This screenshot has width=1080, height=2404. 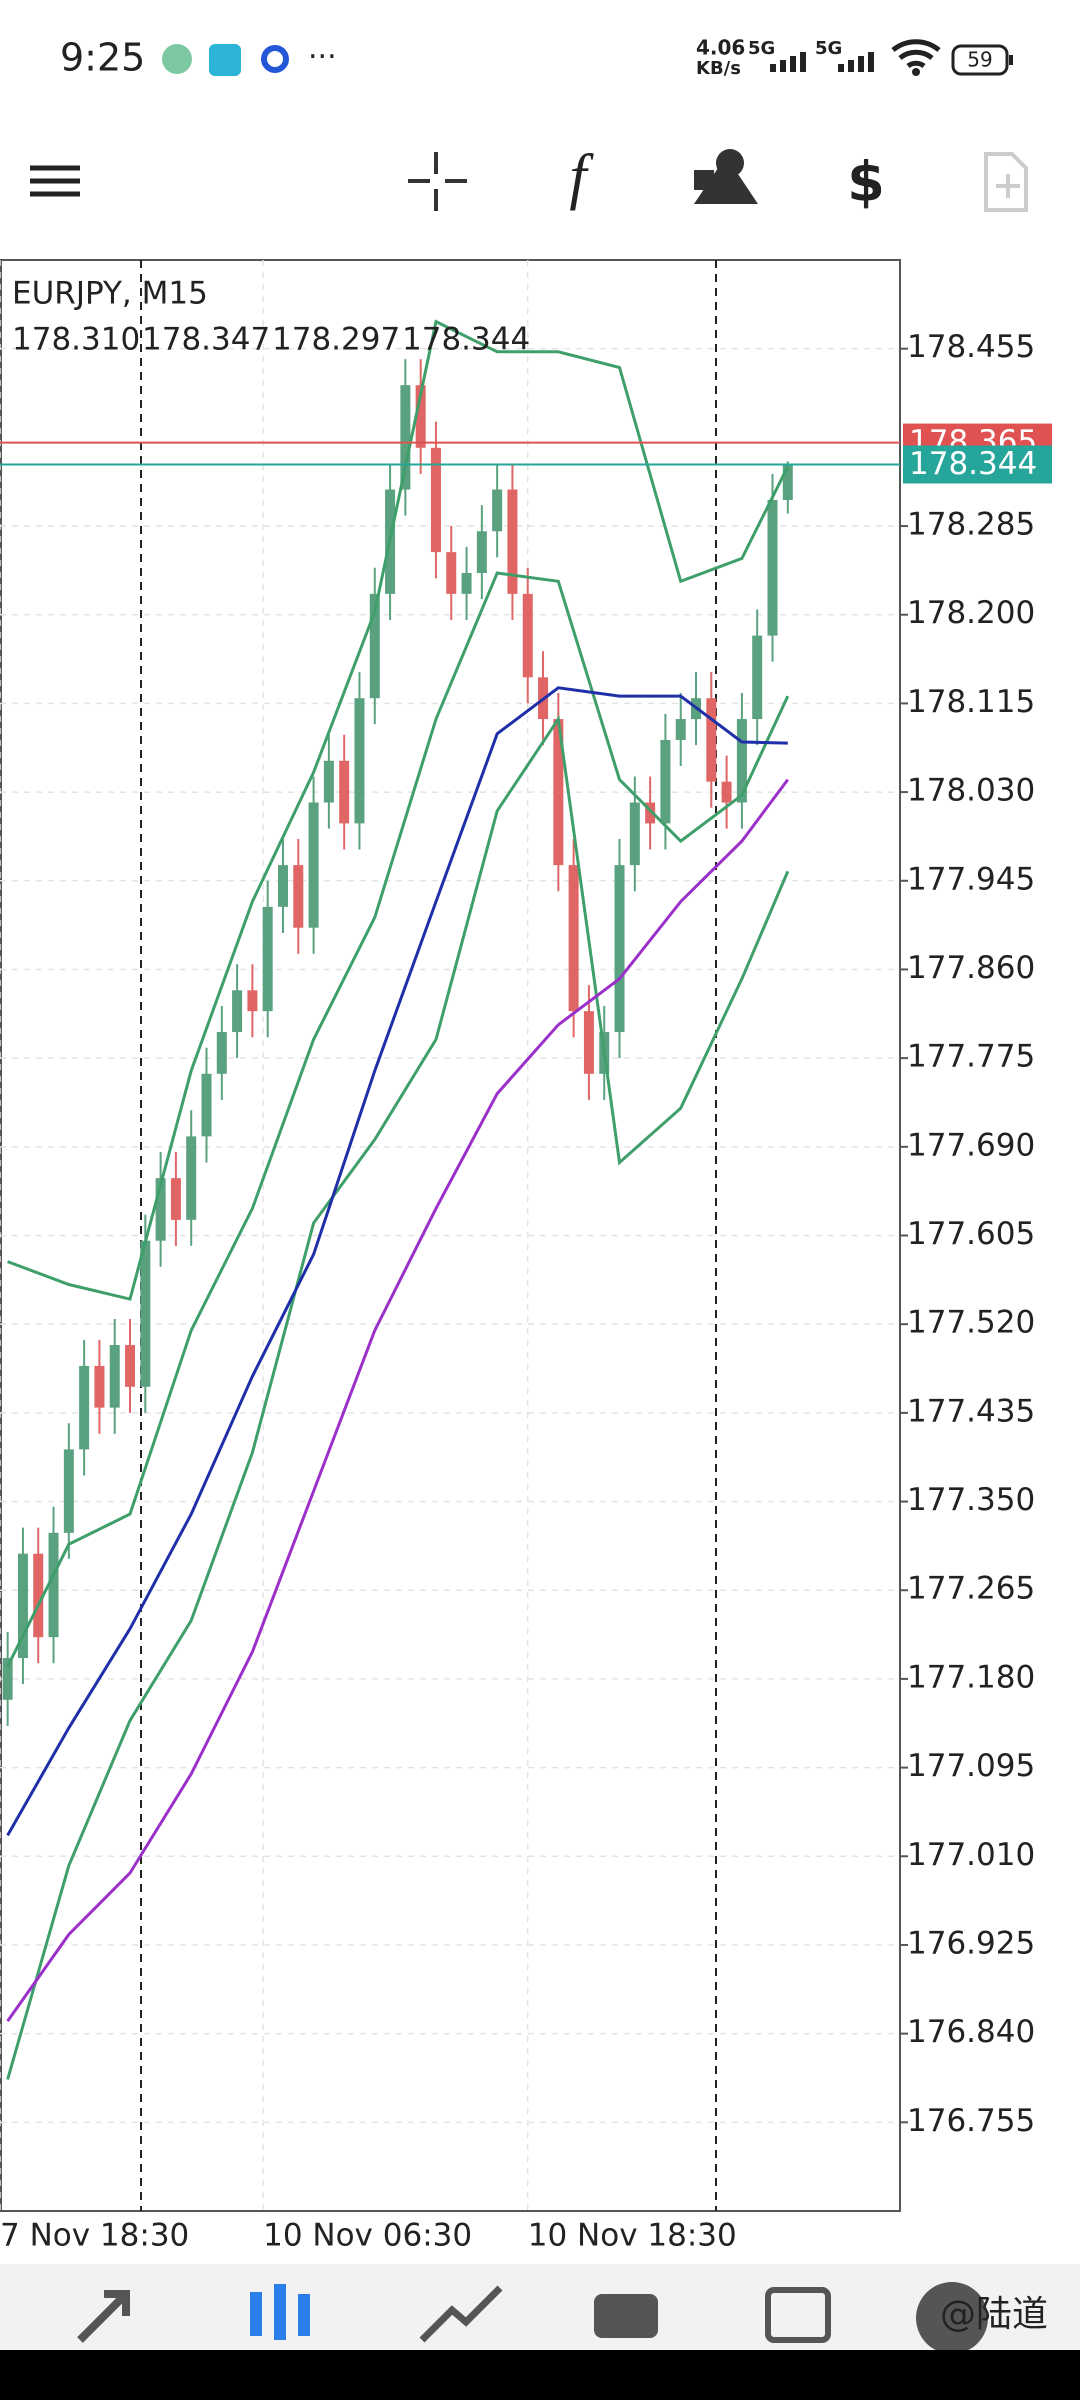 What do you see at coordinates (973, 464) in the screenshot?
I see `bid-label: 178.344` at bounding box center [973, 464].